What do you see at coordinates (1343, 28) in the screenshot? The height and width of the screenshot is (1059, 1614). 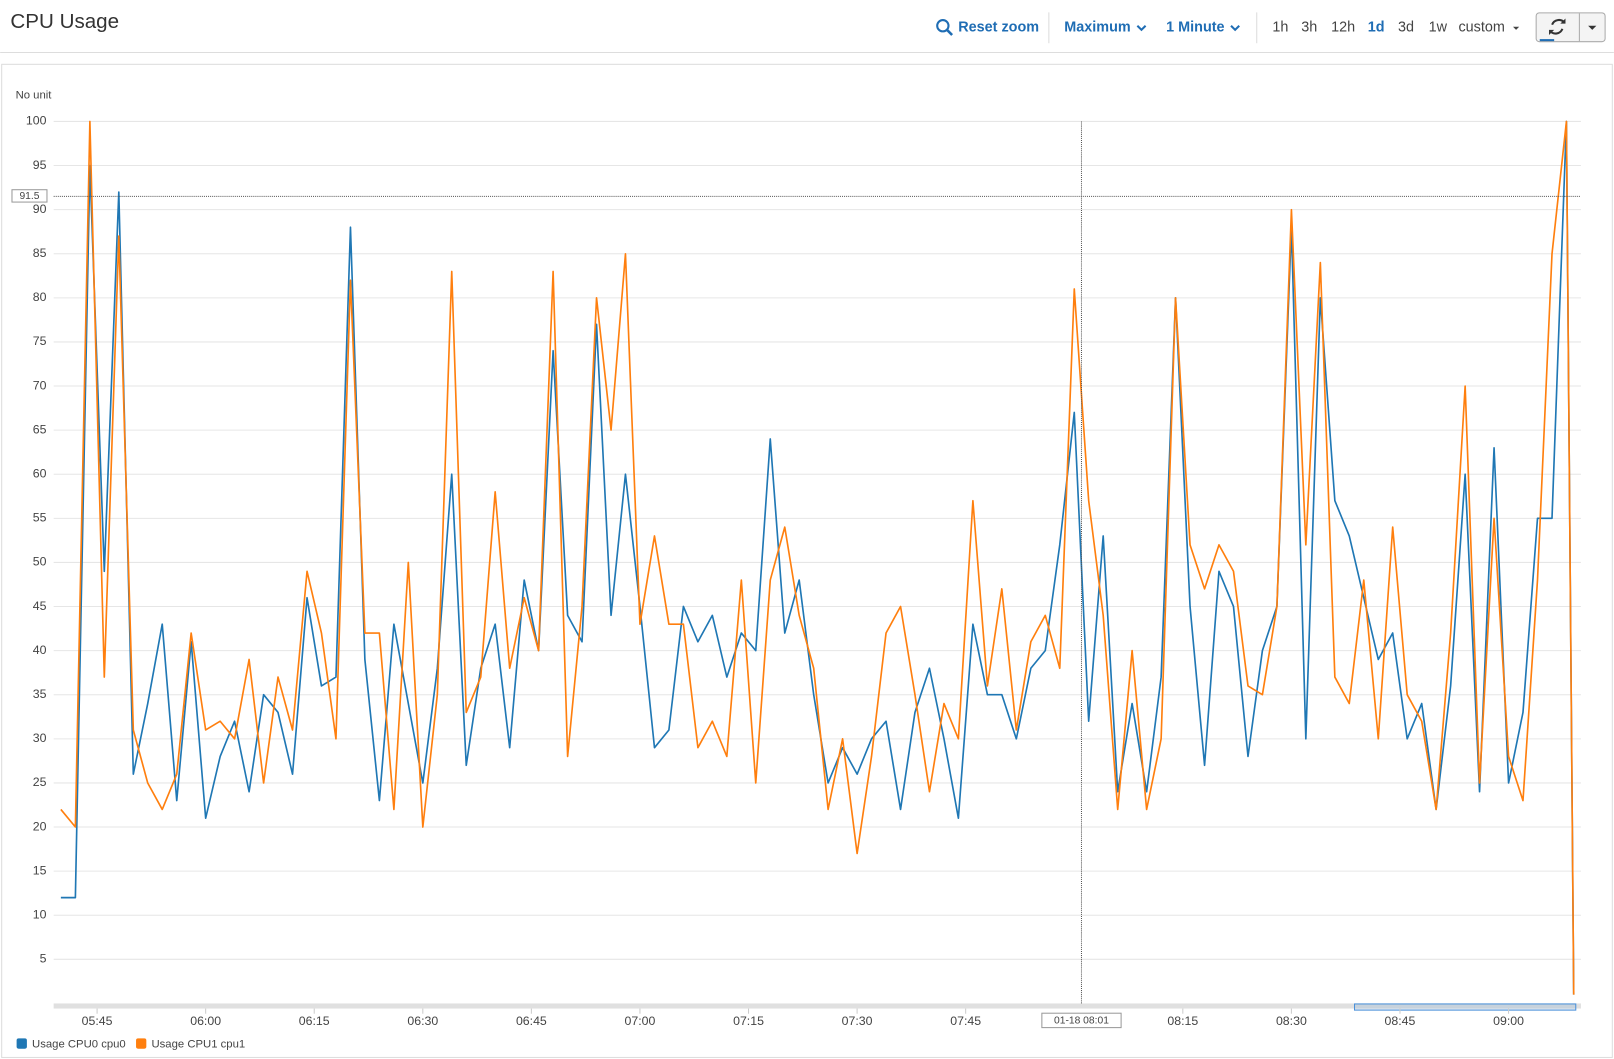 I see `range-button: 12h` at bounding box center [1343, 28].